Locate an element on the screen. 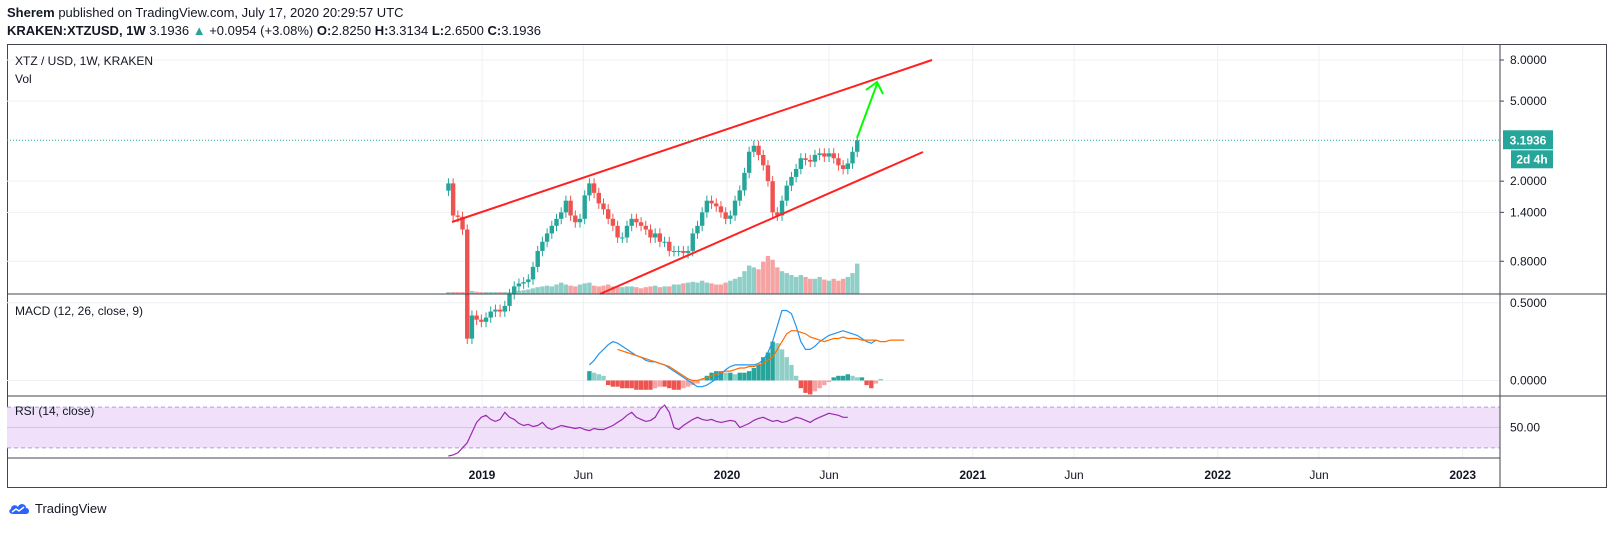  projection-arrow-line is located at coordinates (867, 111).